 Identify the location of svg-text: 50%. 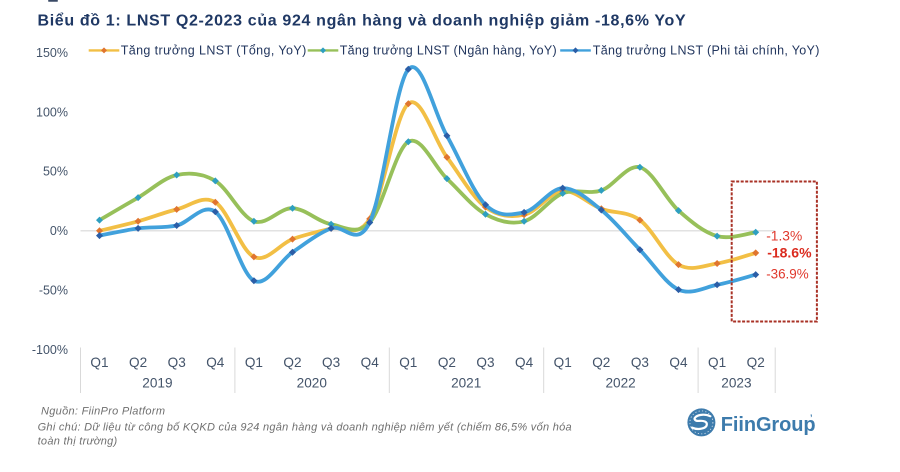
(55, 172).